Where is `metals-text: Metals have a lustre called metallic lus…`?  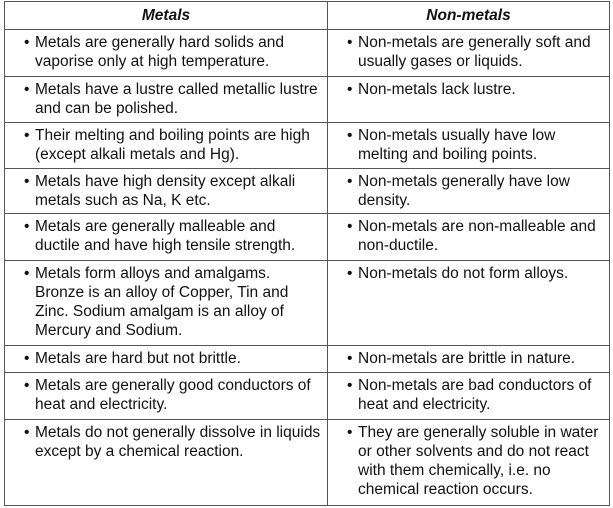
metals-text: Metals have a lustre called metallic lus… is located at coordinates (166, 97).